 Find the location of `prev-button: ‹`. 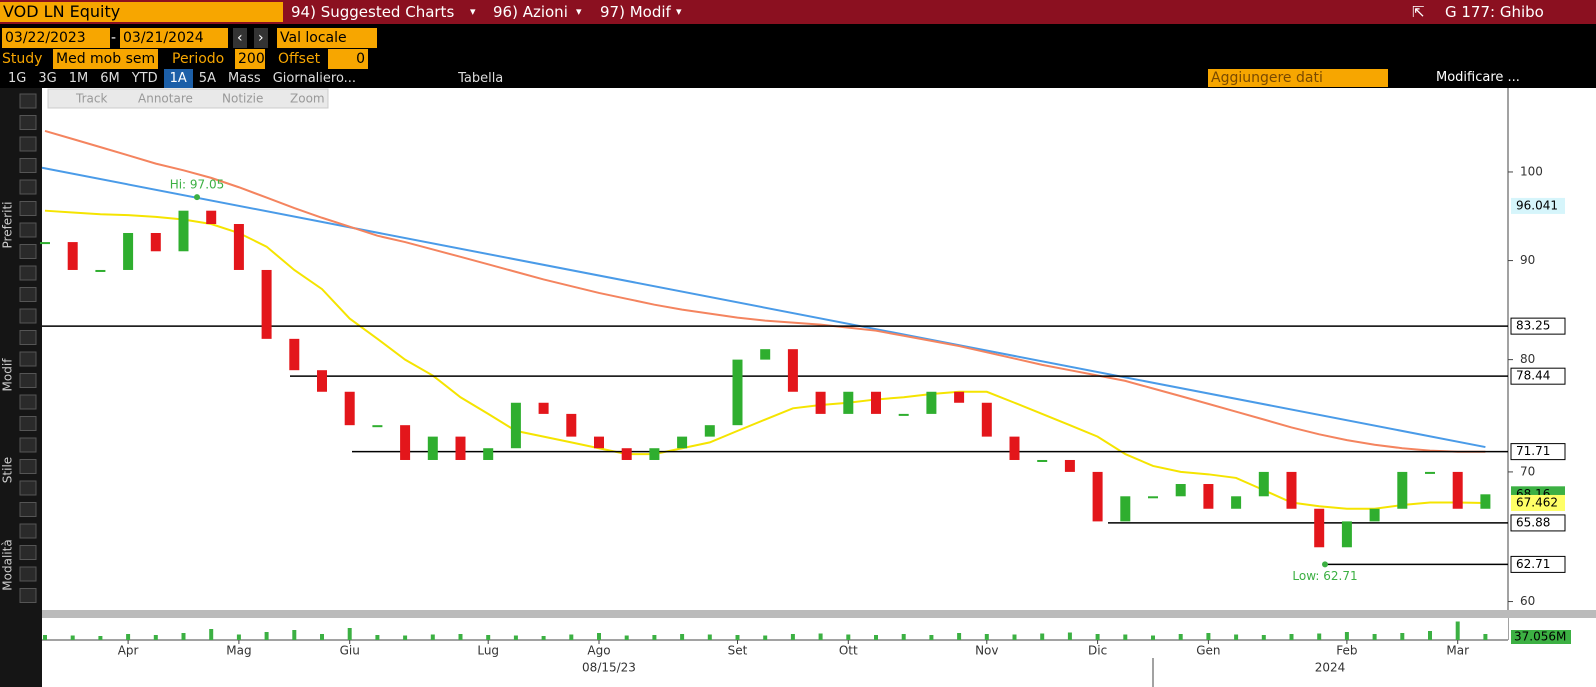

prev-button: ‹ is located at coordinates (240, 38).